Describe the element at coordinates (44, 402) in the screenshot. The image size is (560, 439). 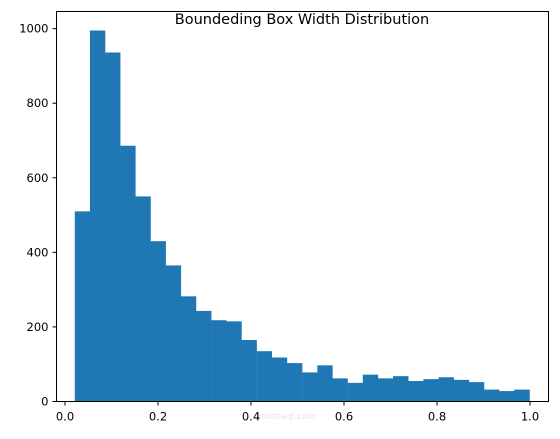
I see `y-tick-label: 0` at that location.